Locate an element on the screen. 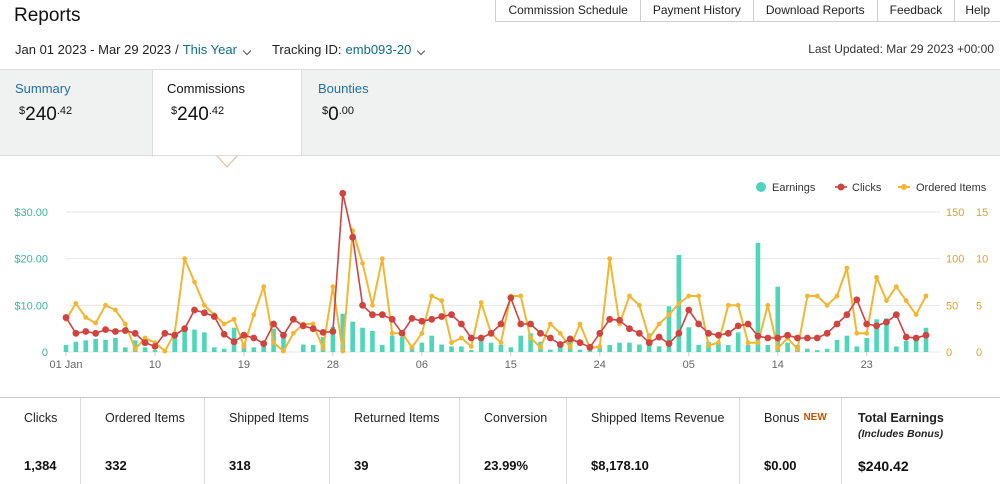 Image resolution: width=1000 pixels, height=484 pixels. y-left-tick-label: $20.00 is located at coordinates (31, 260).